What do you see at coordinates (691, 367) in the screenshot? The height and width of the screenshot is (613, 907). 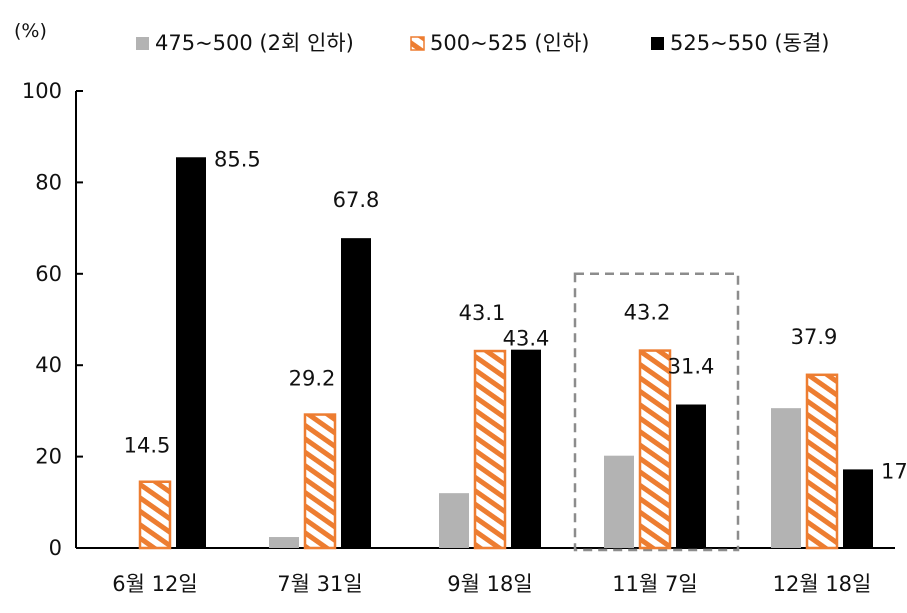 I see `data-label: 31.4` at bounding box center [691, 367].